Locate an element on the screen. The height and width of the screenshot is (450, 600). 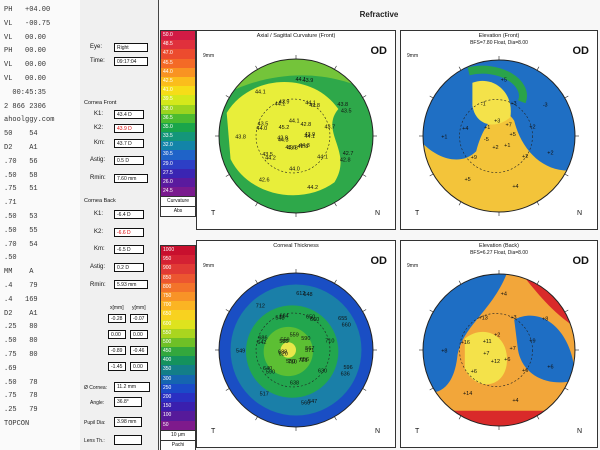
receipt-line: MM A is located at coordinates (19, 272).